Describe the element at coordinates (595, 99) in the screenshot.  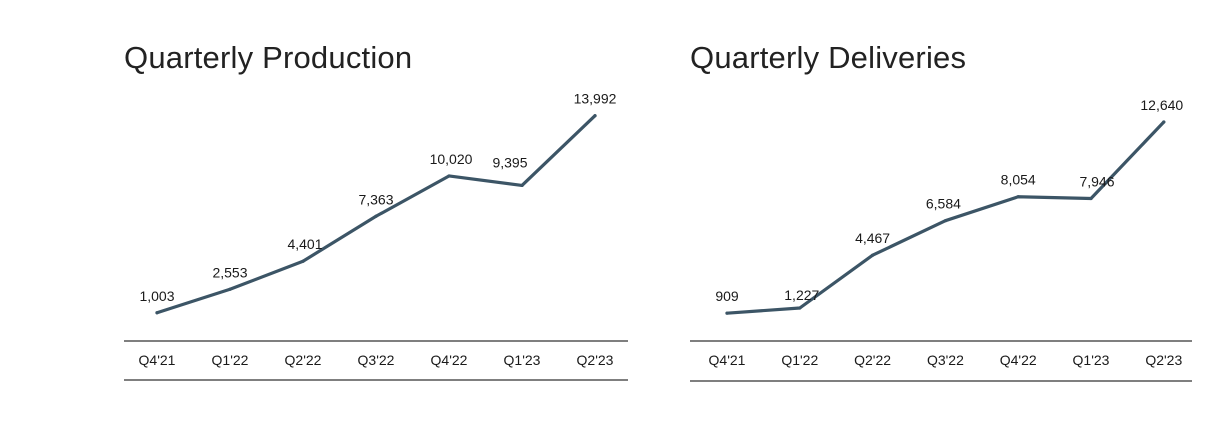
I see `data-label: 13,992` at that location.